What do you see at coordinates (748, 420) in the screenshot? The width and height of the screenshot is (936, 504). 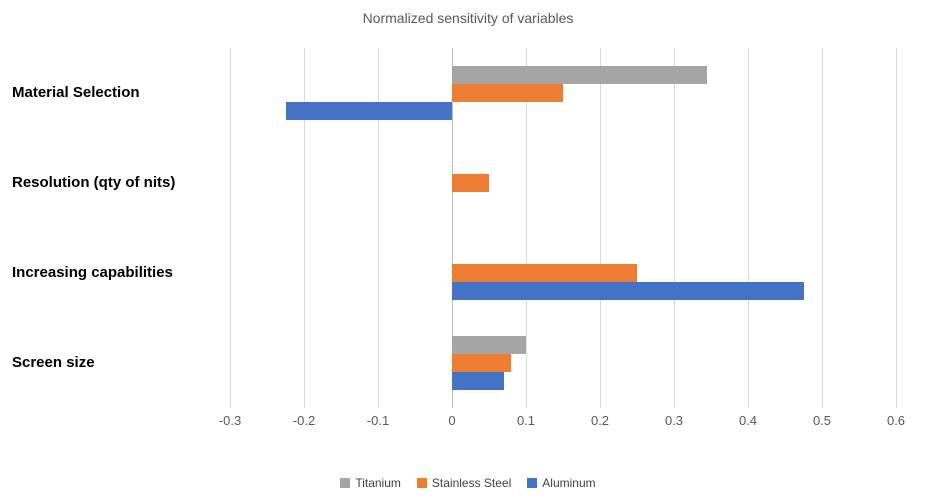 I see `x-tick-label: 0.4` at bounding box center [748, 420].